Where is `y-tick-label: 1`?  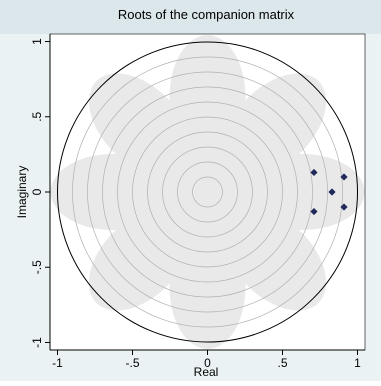 y-tick-label: 1 is located at coordinates (37, 41).